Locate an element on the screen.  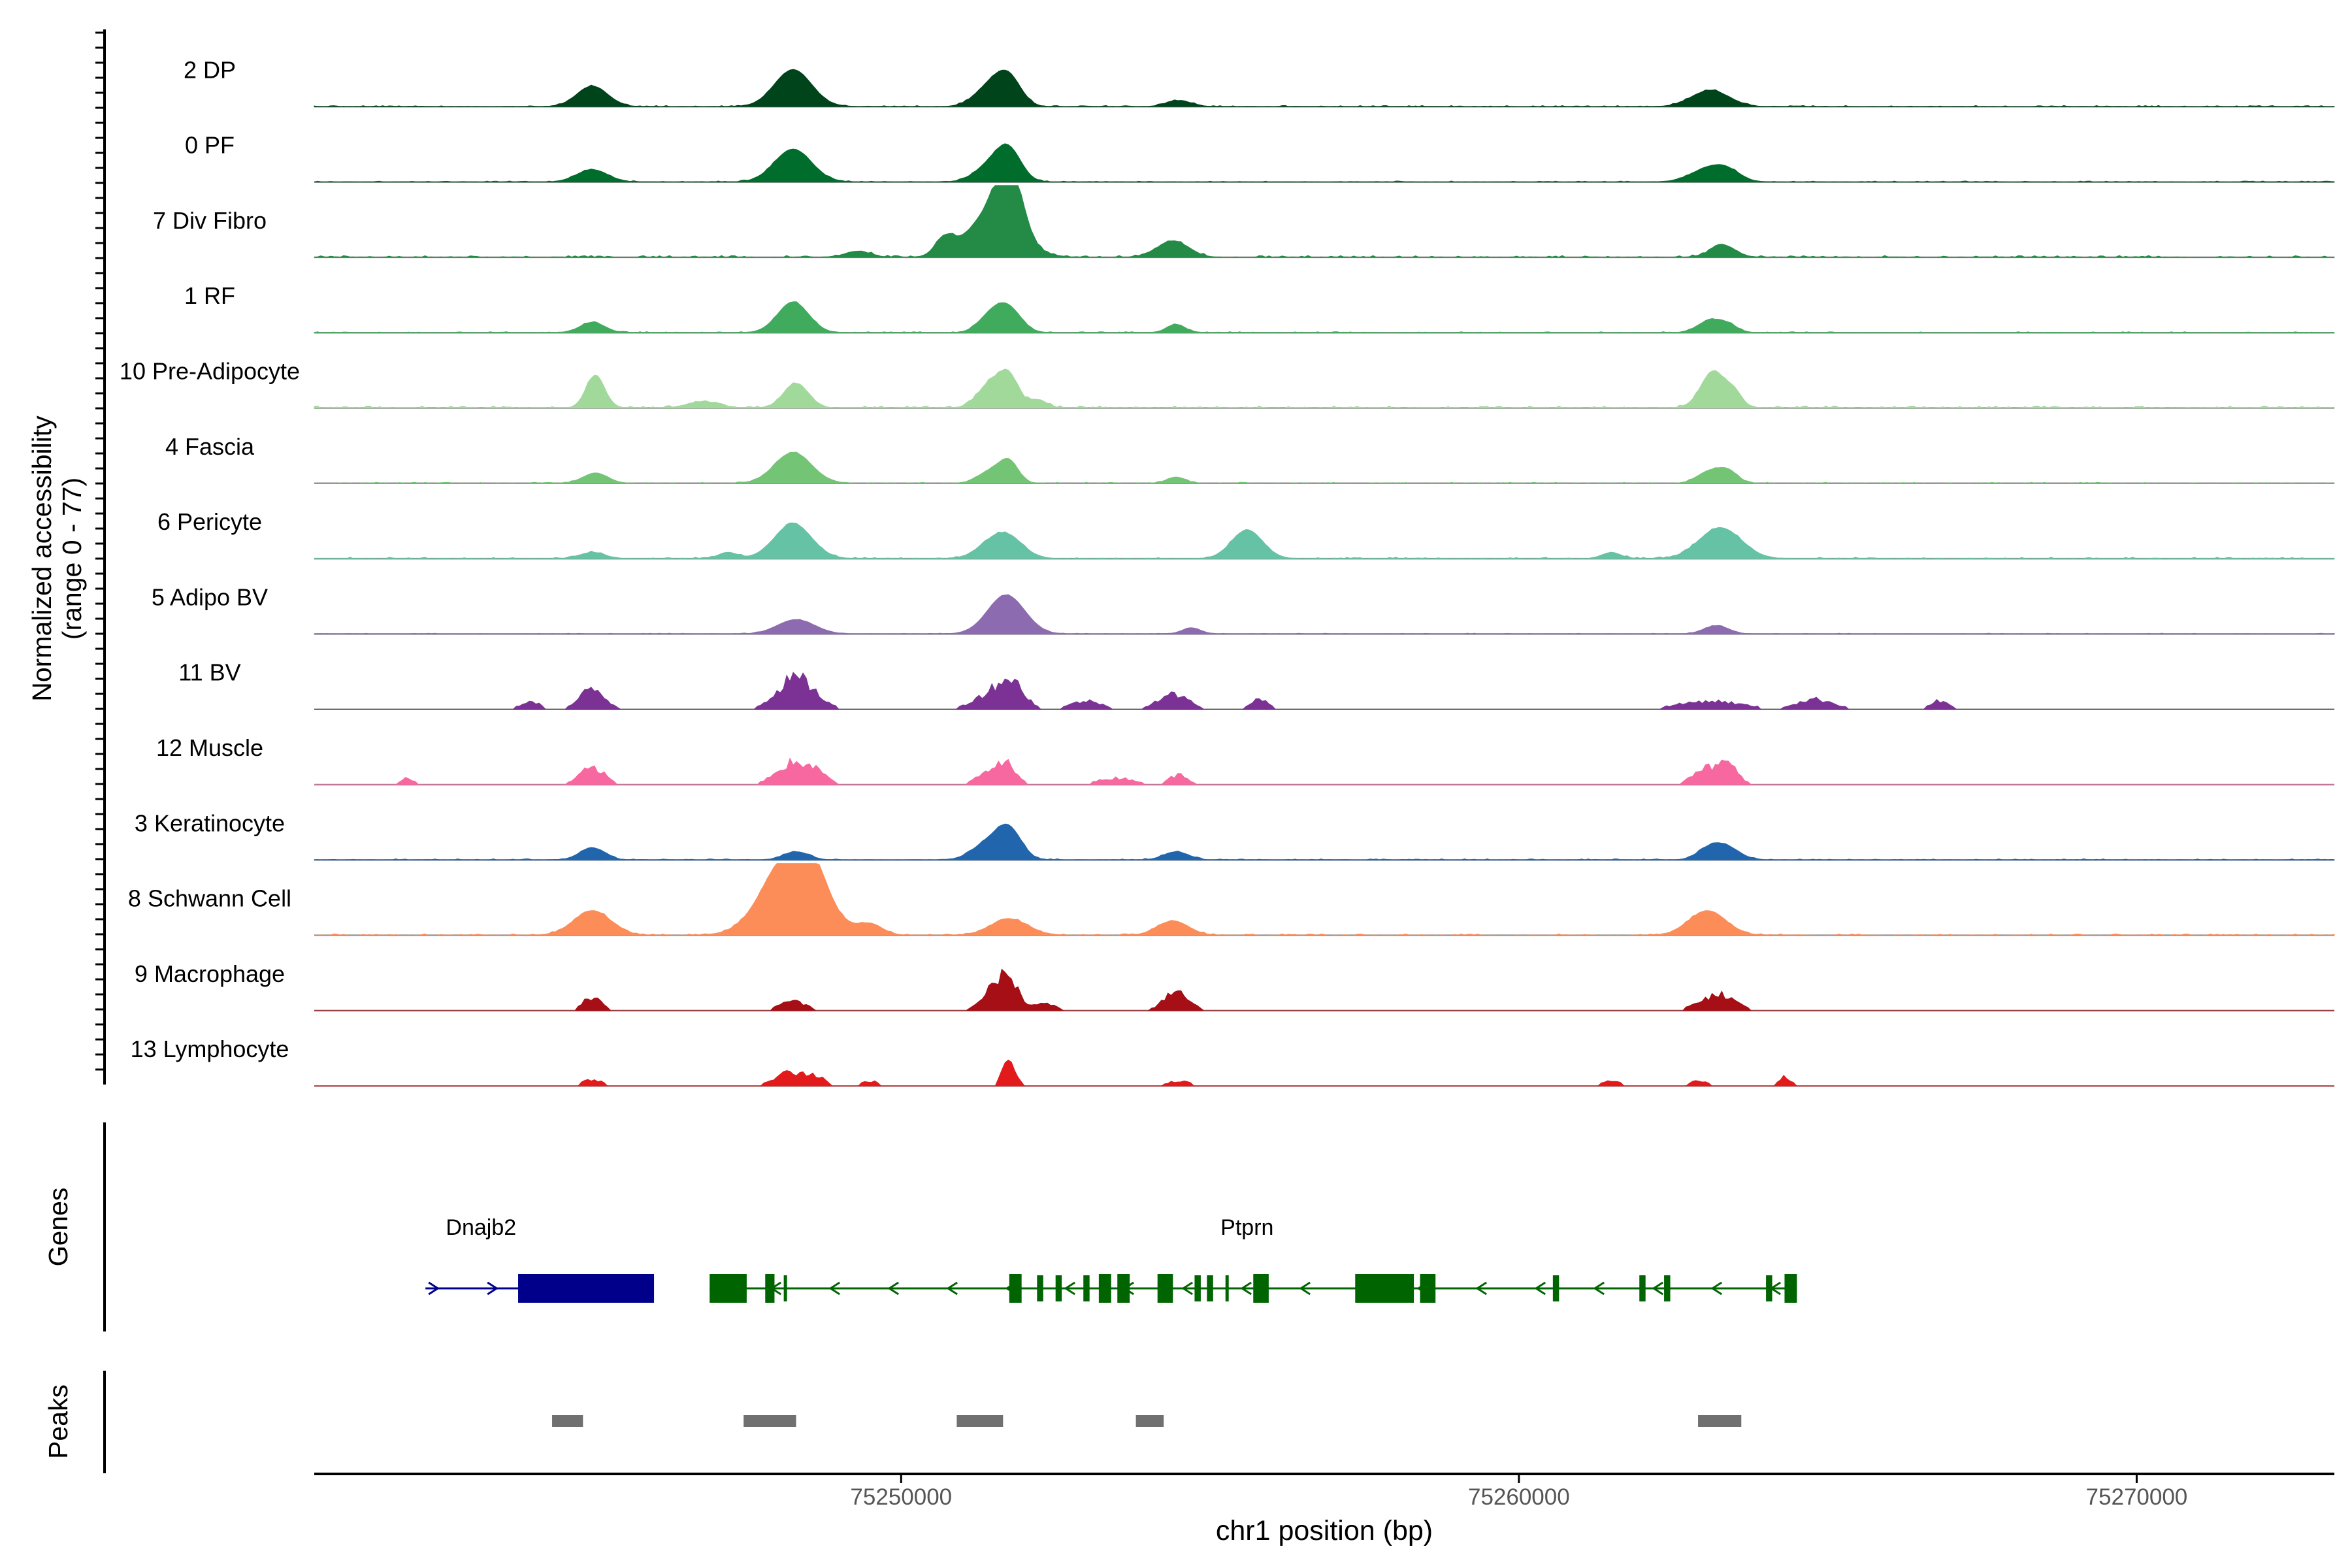
track-label: 8 Schwann Cell is located at coordinates (209, 898).